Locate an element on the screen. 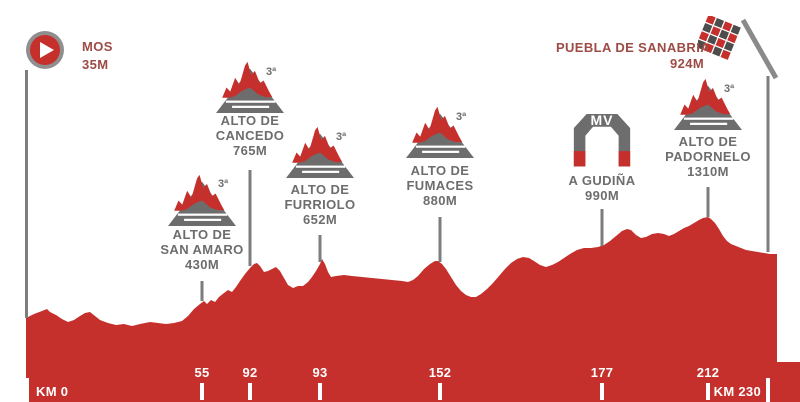  climb-label: ALTO DE CANCEDO 765M is located at coordinates (250, 135).